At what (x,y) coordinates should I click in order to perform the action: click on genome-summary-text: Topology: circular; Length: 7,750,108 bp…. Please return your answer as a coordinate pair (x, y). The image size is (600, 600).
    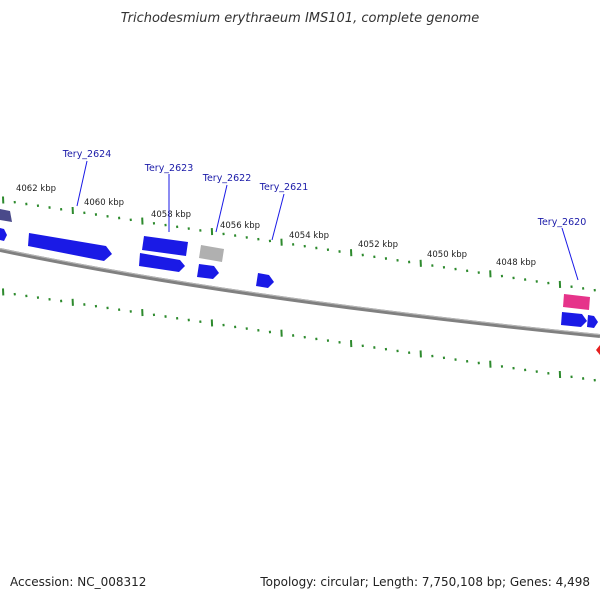
    Looking at the image, I should click on (424, 582).